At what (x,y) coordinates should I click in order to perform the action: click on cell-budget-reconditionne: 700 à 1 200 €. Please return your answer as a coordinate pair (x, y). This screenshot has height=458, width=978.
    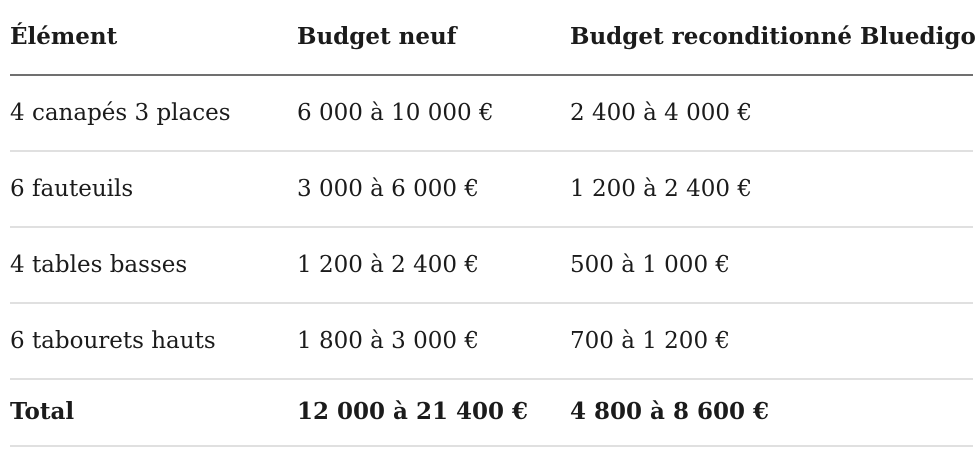
    Looking at the image, I should click on (650, 340).